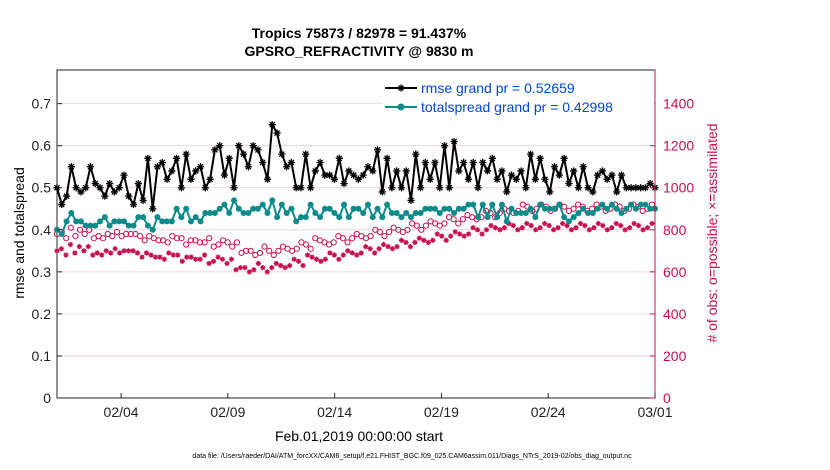 The image size is (830, 470). What do you see at coordinates (42, 188) in the screenshot?
I see `y-tick-label: 0.5` at bounding box center [42, 188].